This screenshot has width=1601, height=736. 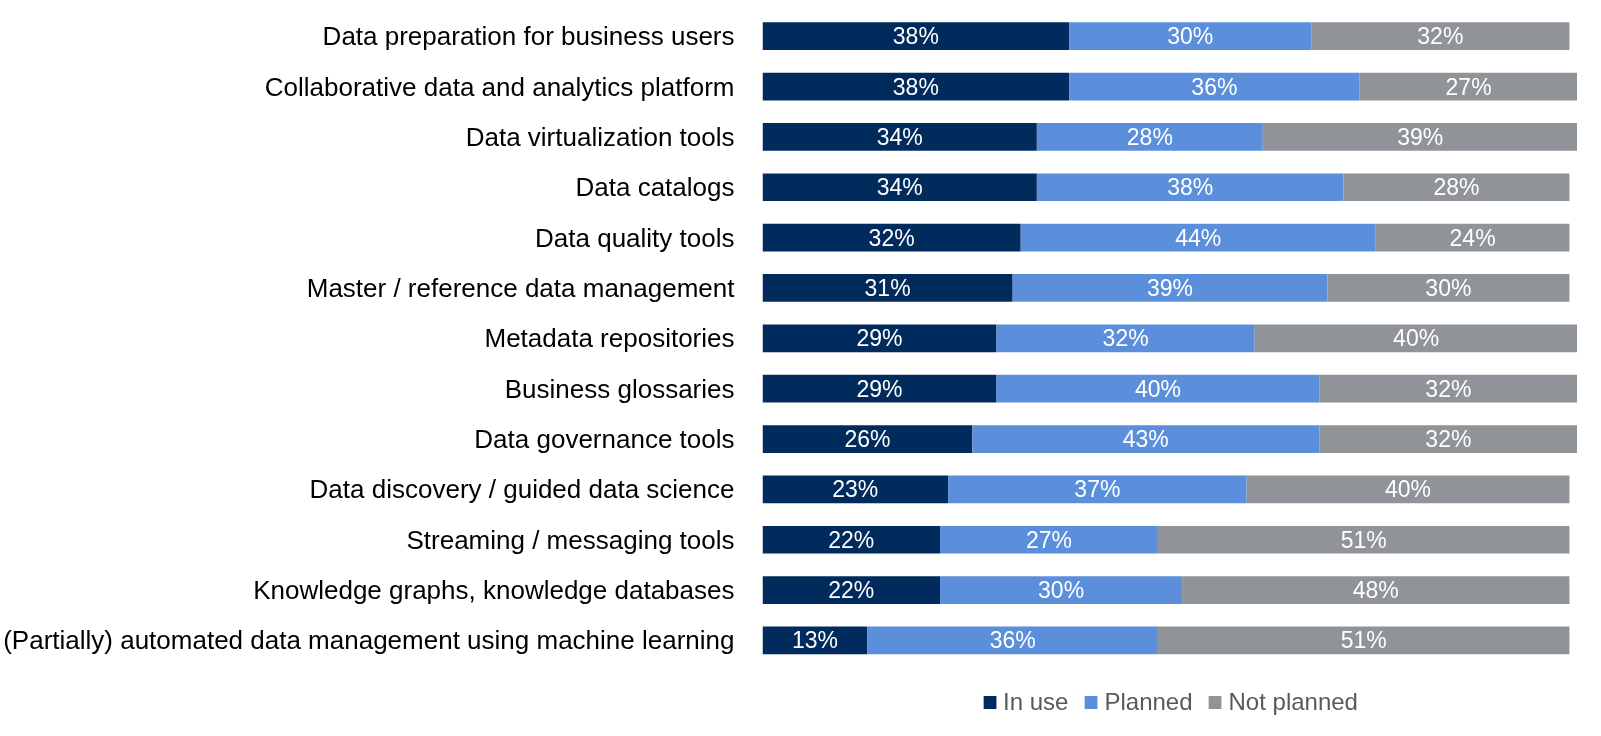 I want to click on data-label: 24%, so click(x=1472, y=237).